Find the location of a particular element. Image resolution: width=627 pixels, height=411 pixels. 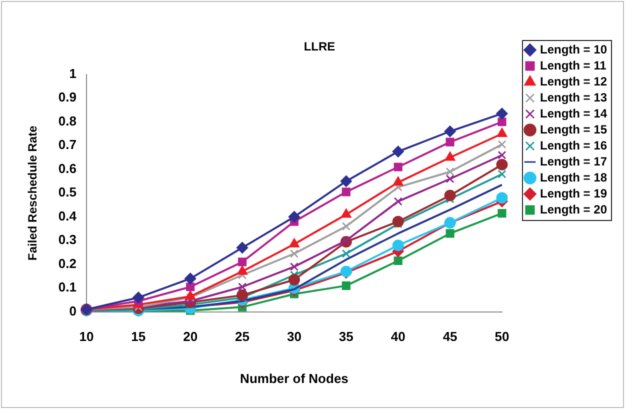

legend-label: Length = 13 is located at coordinates (574, 97).